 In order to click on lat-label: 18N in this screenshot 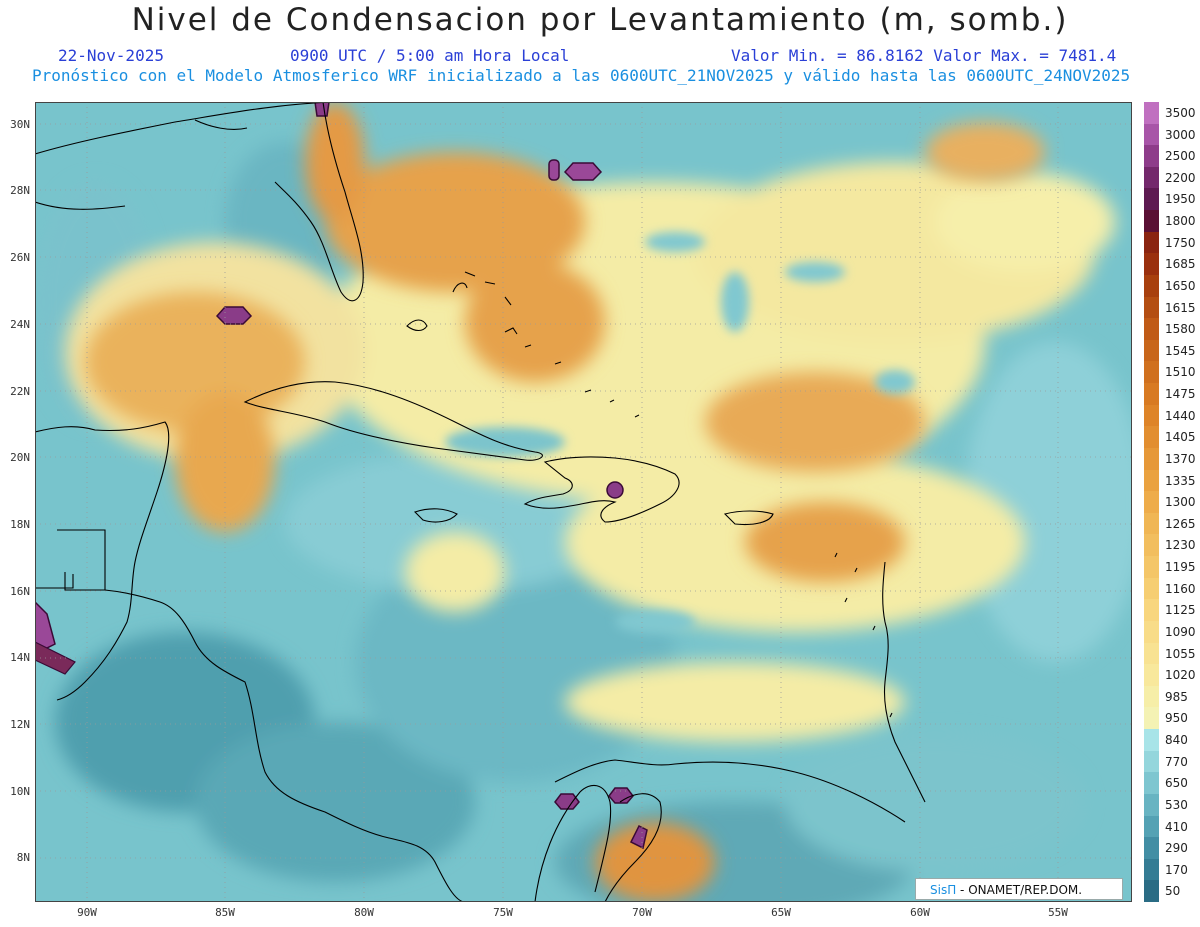, I will do `click(20, 524)`.